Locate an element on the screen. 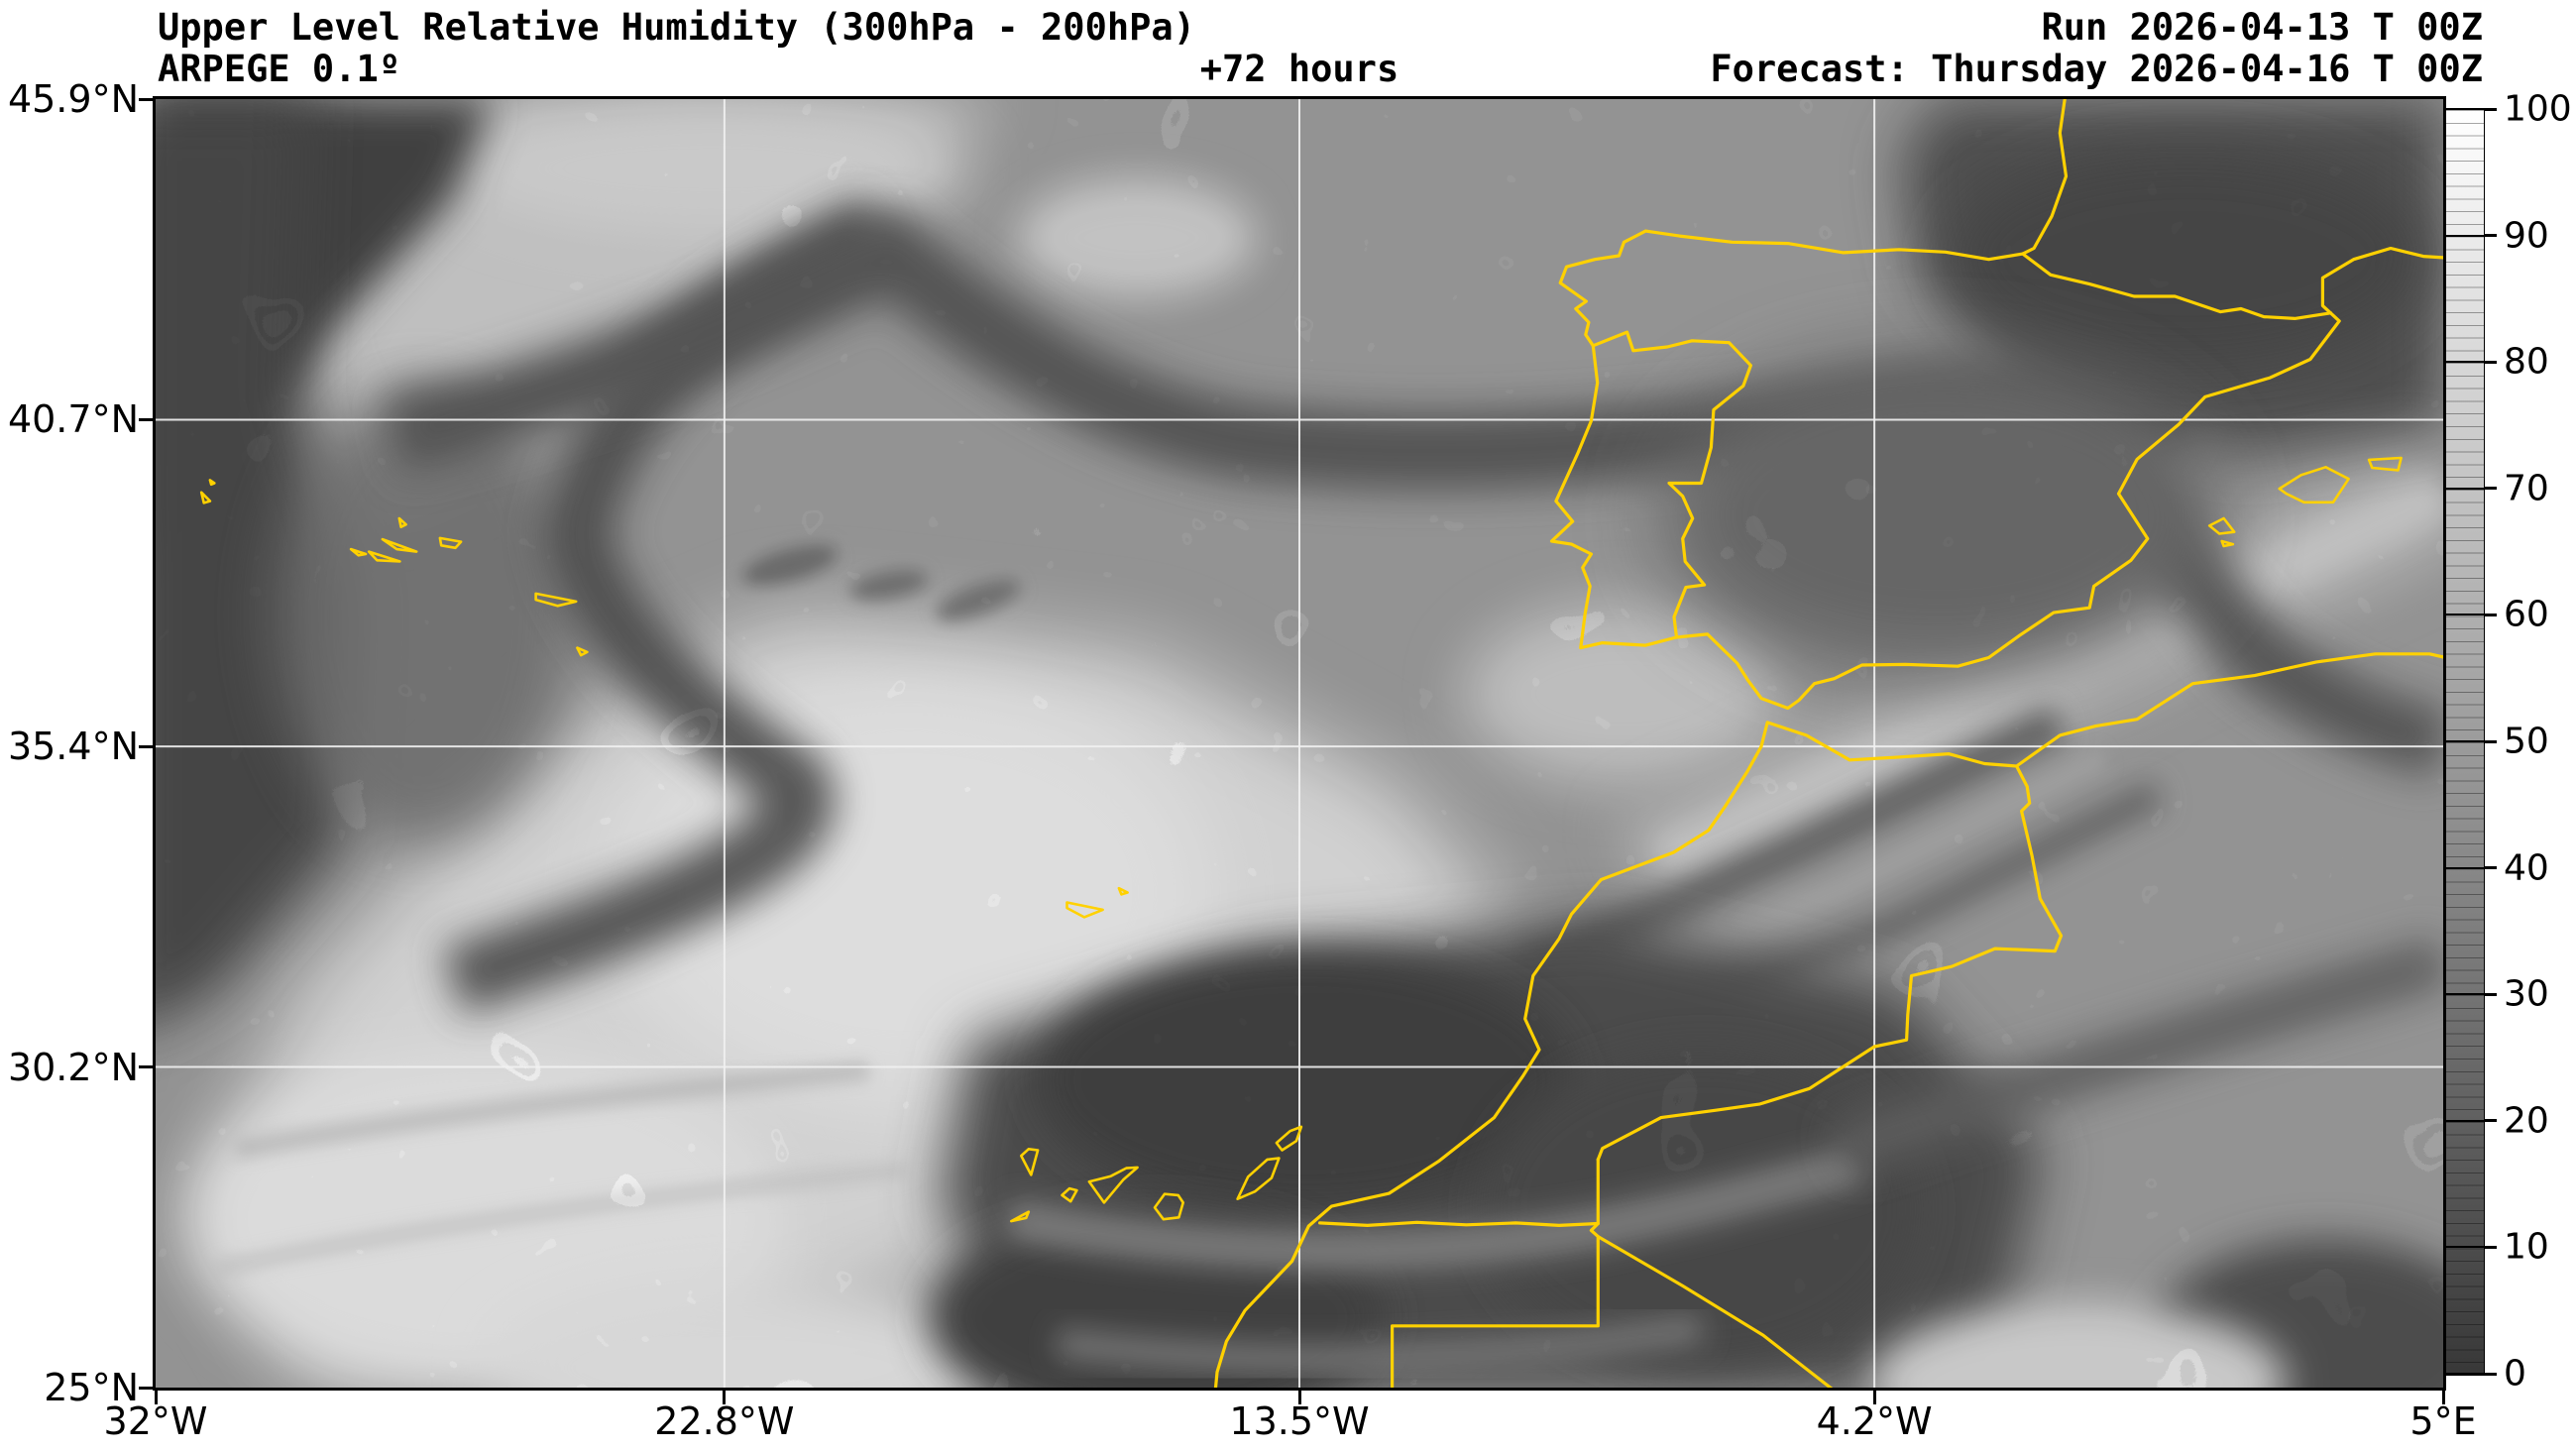  colorbar is located at coordinates (2465, 742).